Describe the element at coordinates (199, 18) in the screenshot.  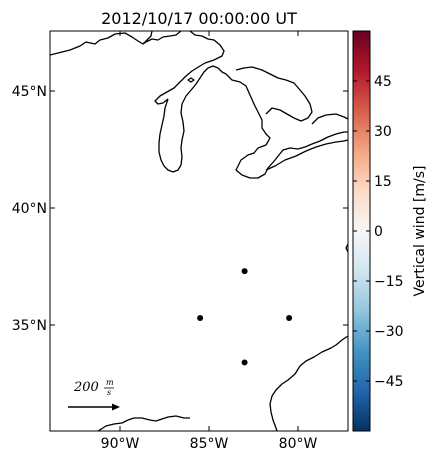
I see `map-title: 2012/10/17 00:00:00 UT` at that location.